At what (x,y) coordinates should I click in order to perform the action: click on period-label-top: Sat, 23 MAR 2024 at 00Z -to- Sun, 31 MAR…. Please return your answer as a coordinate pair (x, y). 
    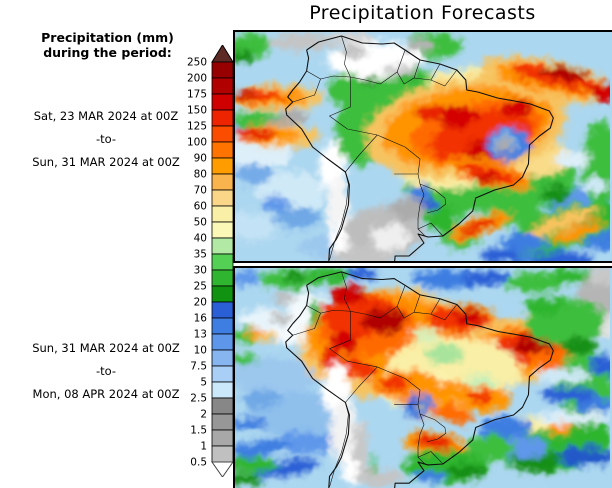
    Looking at the image, I should click on (106, 139).